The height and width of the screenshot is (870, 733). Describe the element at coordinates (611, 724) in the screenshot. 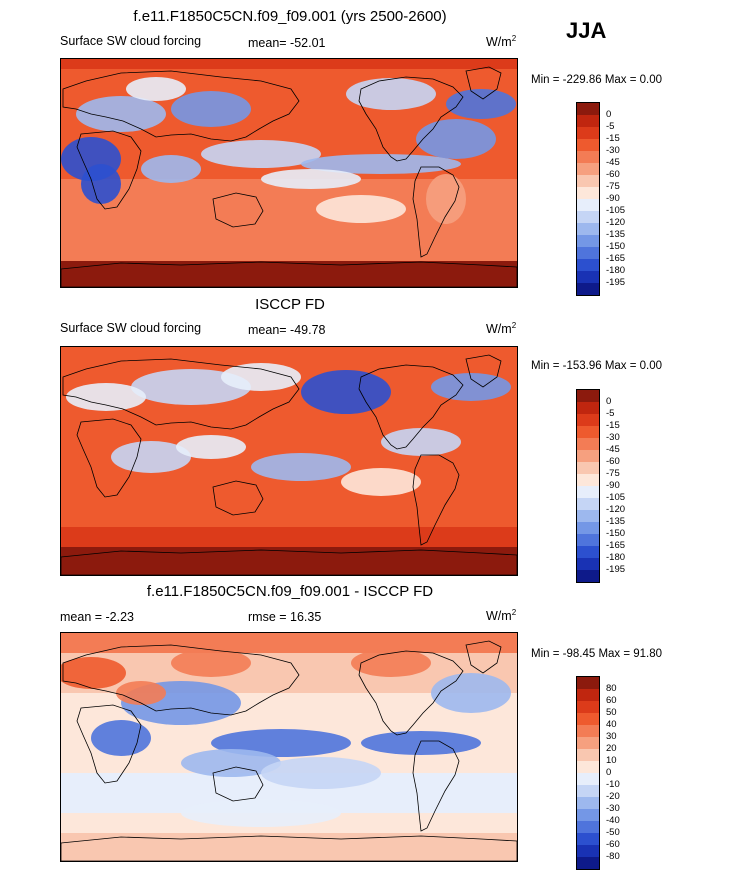

I see `colorbar-tick-label: 40` at that location.